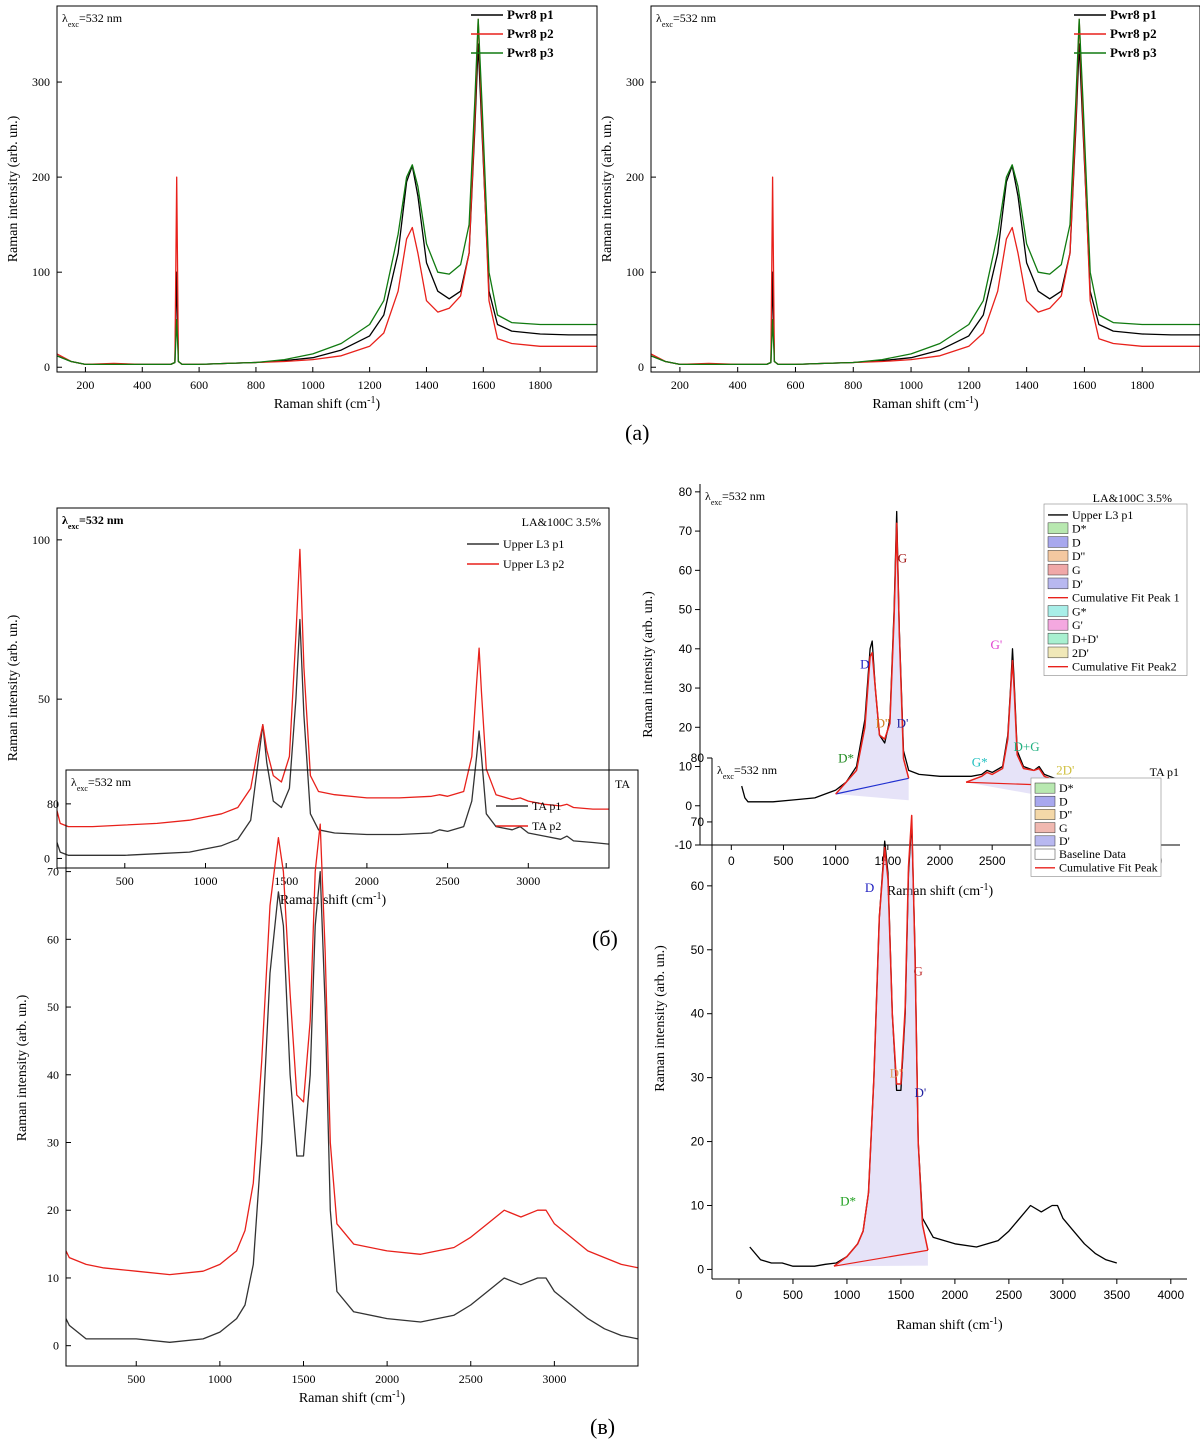  I want to click on peak-label: 2D', so click(1065, 769).